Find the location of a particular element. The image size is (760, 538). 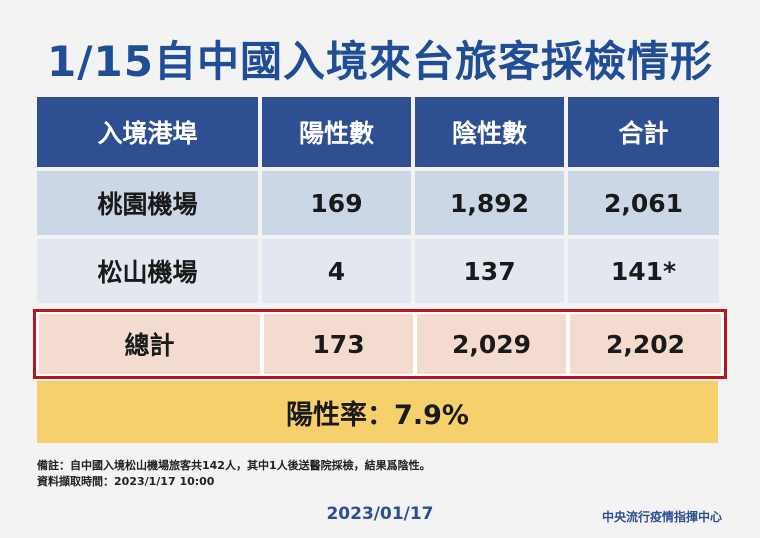

header-total: 合計 is located at coordinates (643, 132).